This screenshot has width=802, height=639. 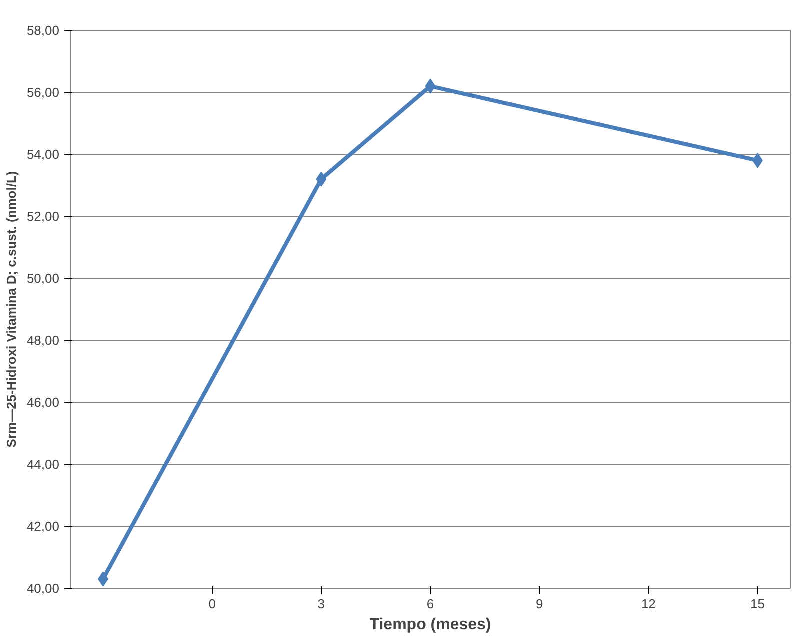 I want to click on y-tick-label: 54,00, so click(x=43, y=154).